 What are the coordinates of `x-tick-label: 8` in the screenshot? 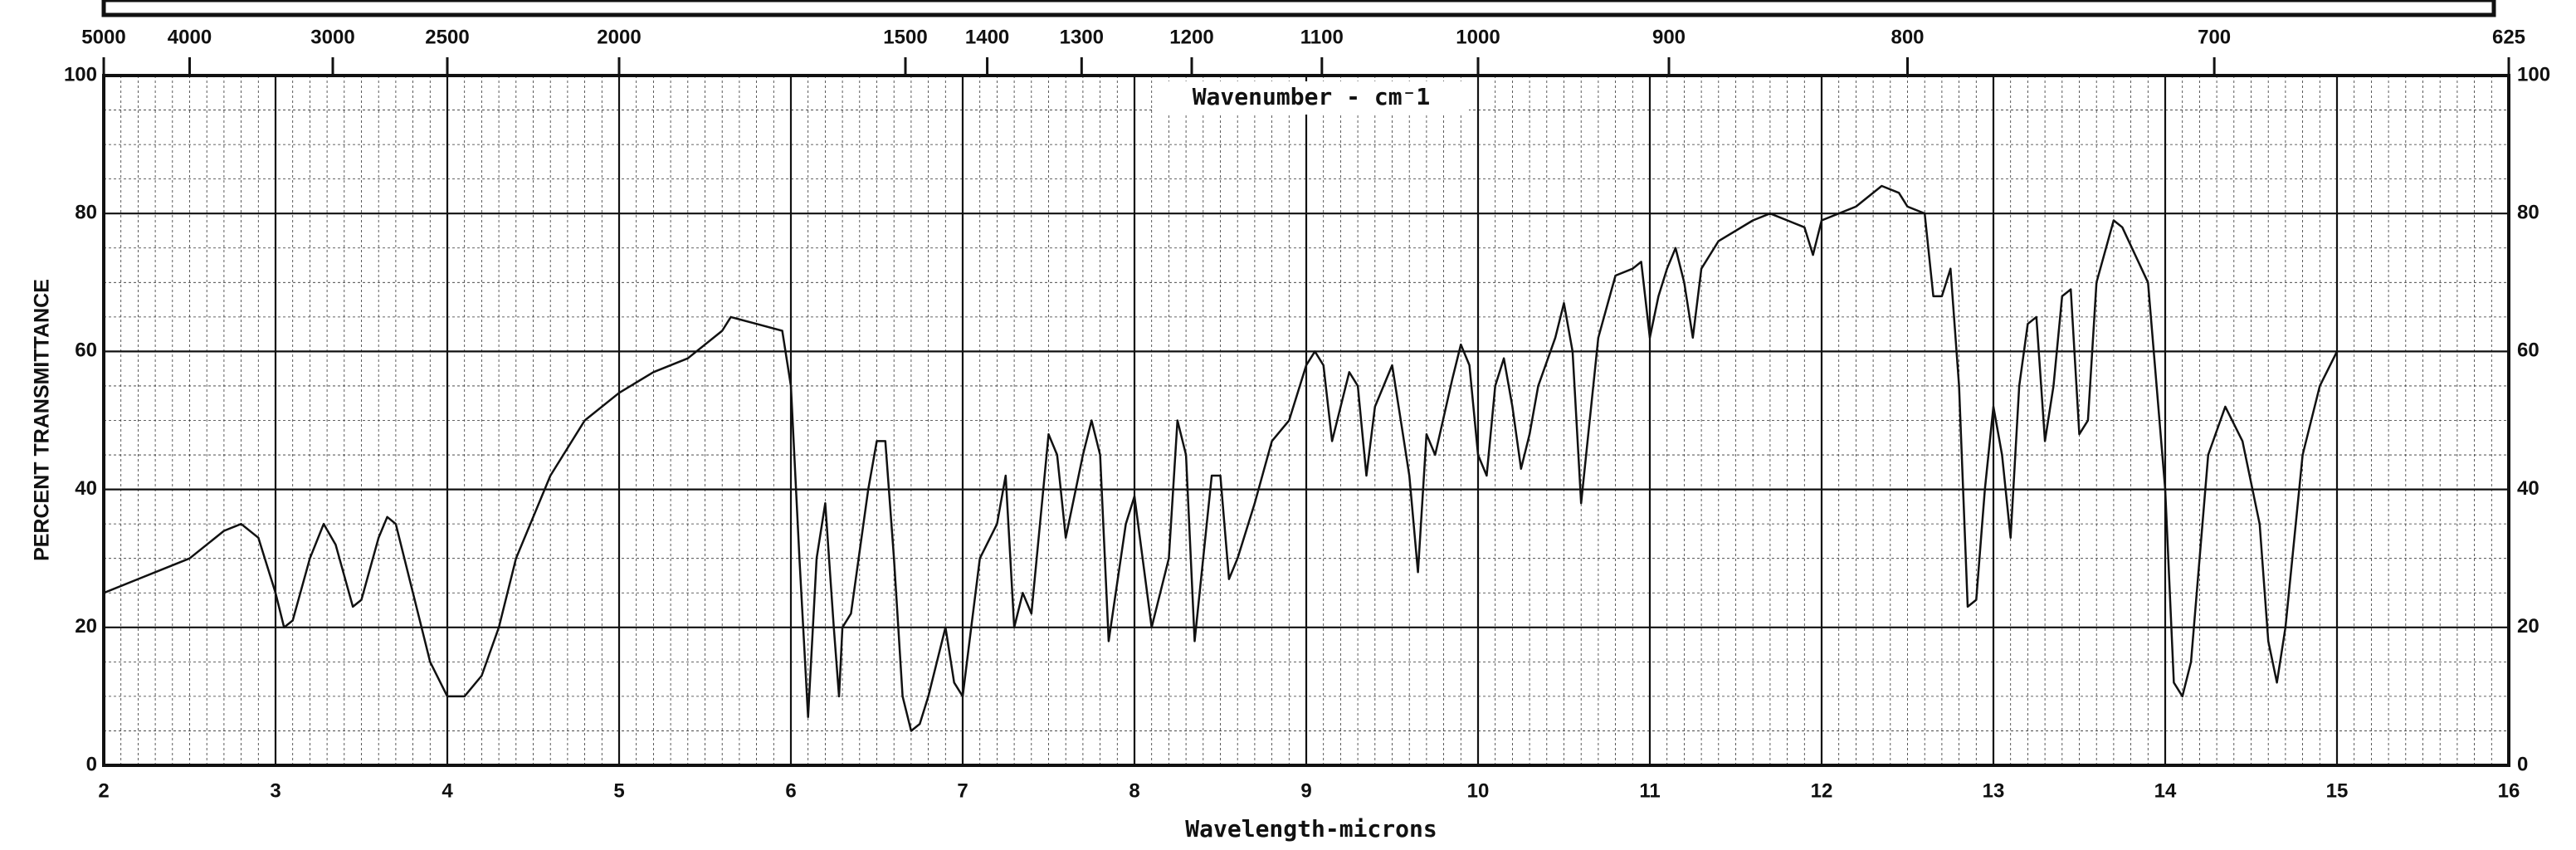 It's located at (1134, 790).